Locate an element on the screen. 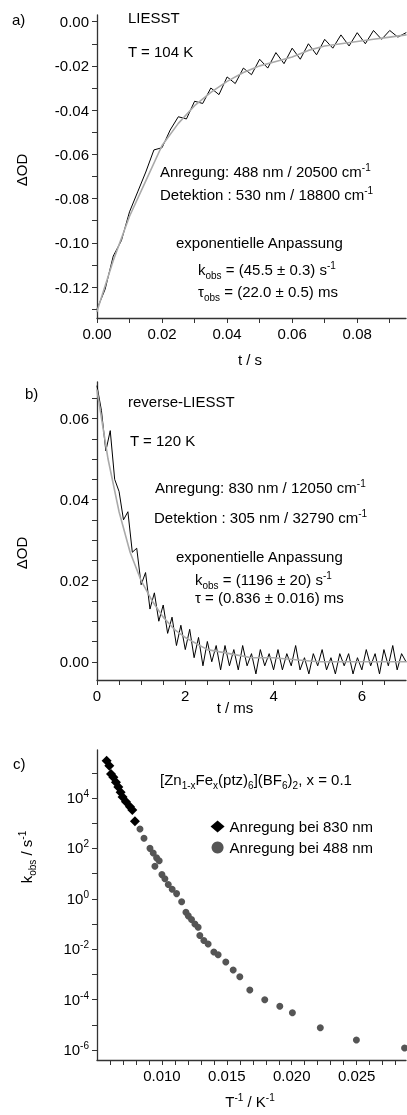 This screenshot has height=1115, width=407. x-tick-label: 0.010 is located at coordinates (162, 1075).